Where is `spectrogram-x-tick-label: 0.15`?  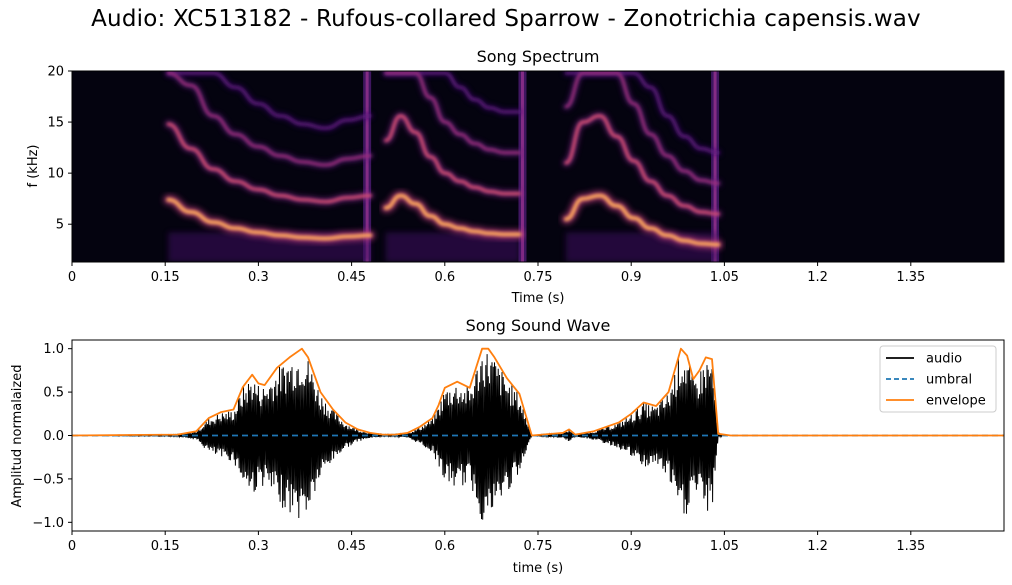
spectrogram-x-tick-label: 0.15 is located at coordinates (165, 277).